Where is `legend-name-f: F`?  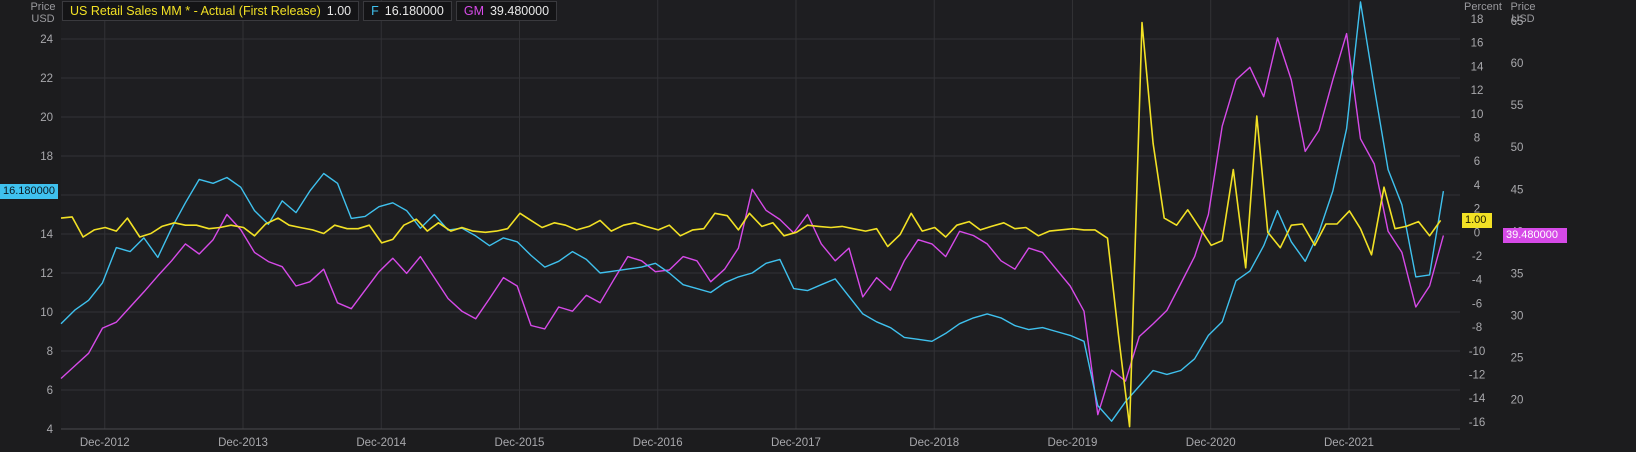
legend-name-f: F is located at coordinates (375, 11).